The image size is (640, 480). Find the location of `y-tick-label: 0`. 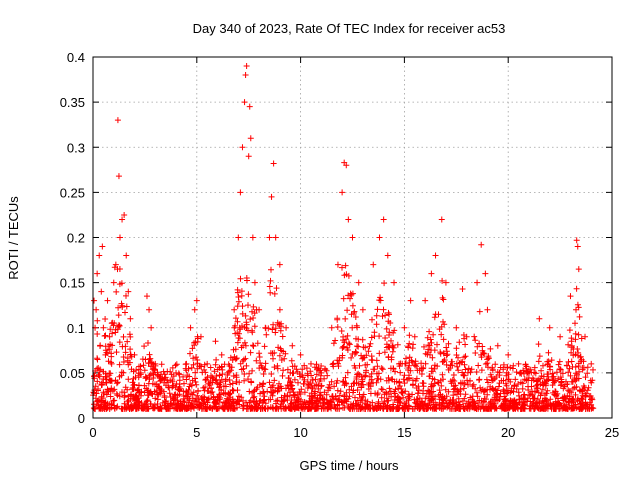

y-tick-label: 0 is located at coordinates (81, 418).